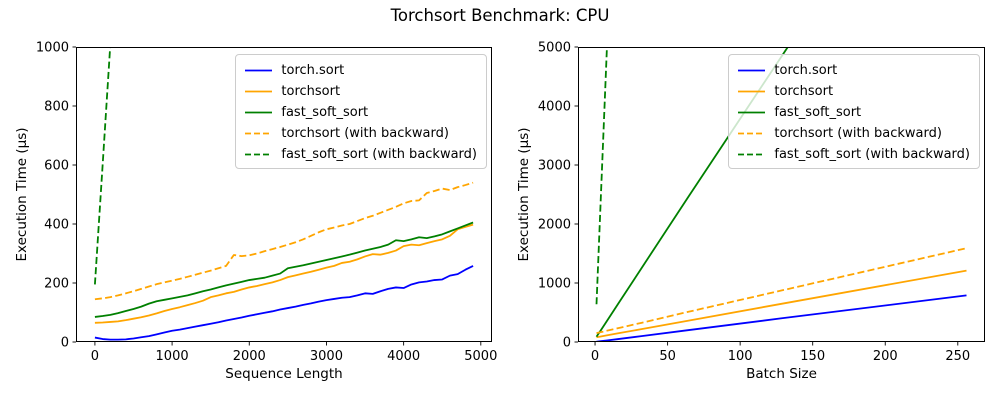 The image size is (1000, 400). Describe the element at coordinates (403, 356) in the screenshot. I see `x-tick-label: 4000` at that location.